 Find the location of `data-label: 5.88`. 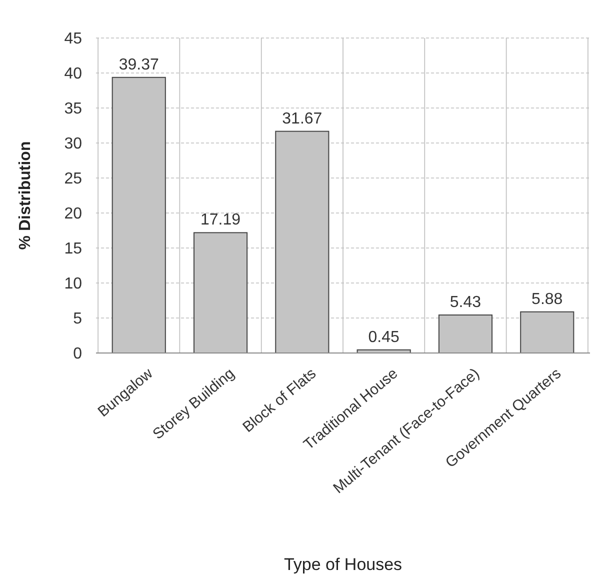

data-label: 5.88 is located at coordinates (547, 299).